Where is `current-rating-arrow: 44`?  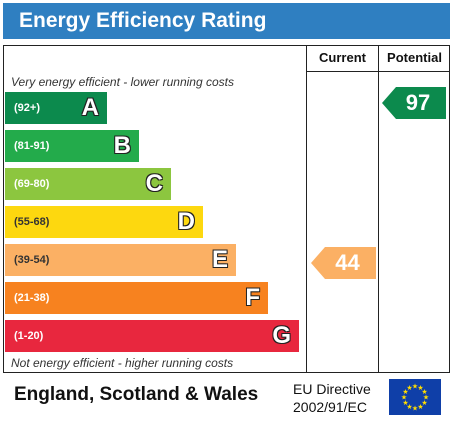 current-rating-arrow: 44 is located at coordinates (343, 263).